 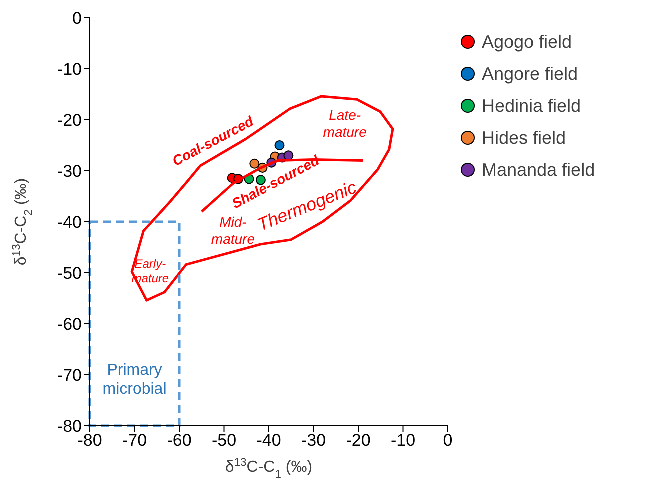 What do you see at coordinates (134, 380) in the screenshot?
I see `annotation: Primary microbial` at bounding box center [134, 380].